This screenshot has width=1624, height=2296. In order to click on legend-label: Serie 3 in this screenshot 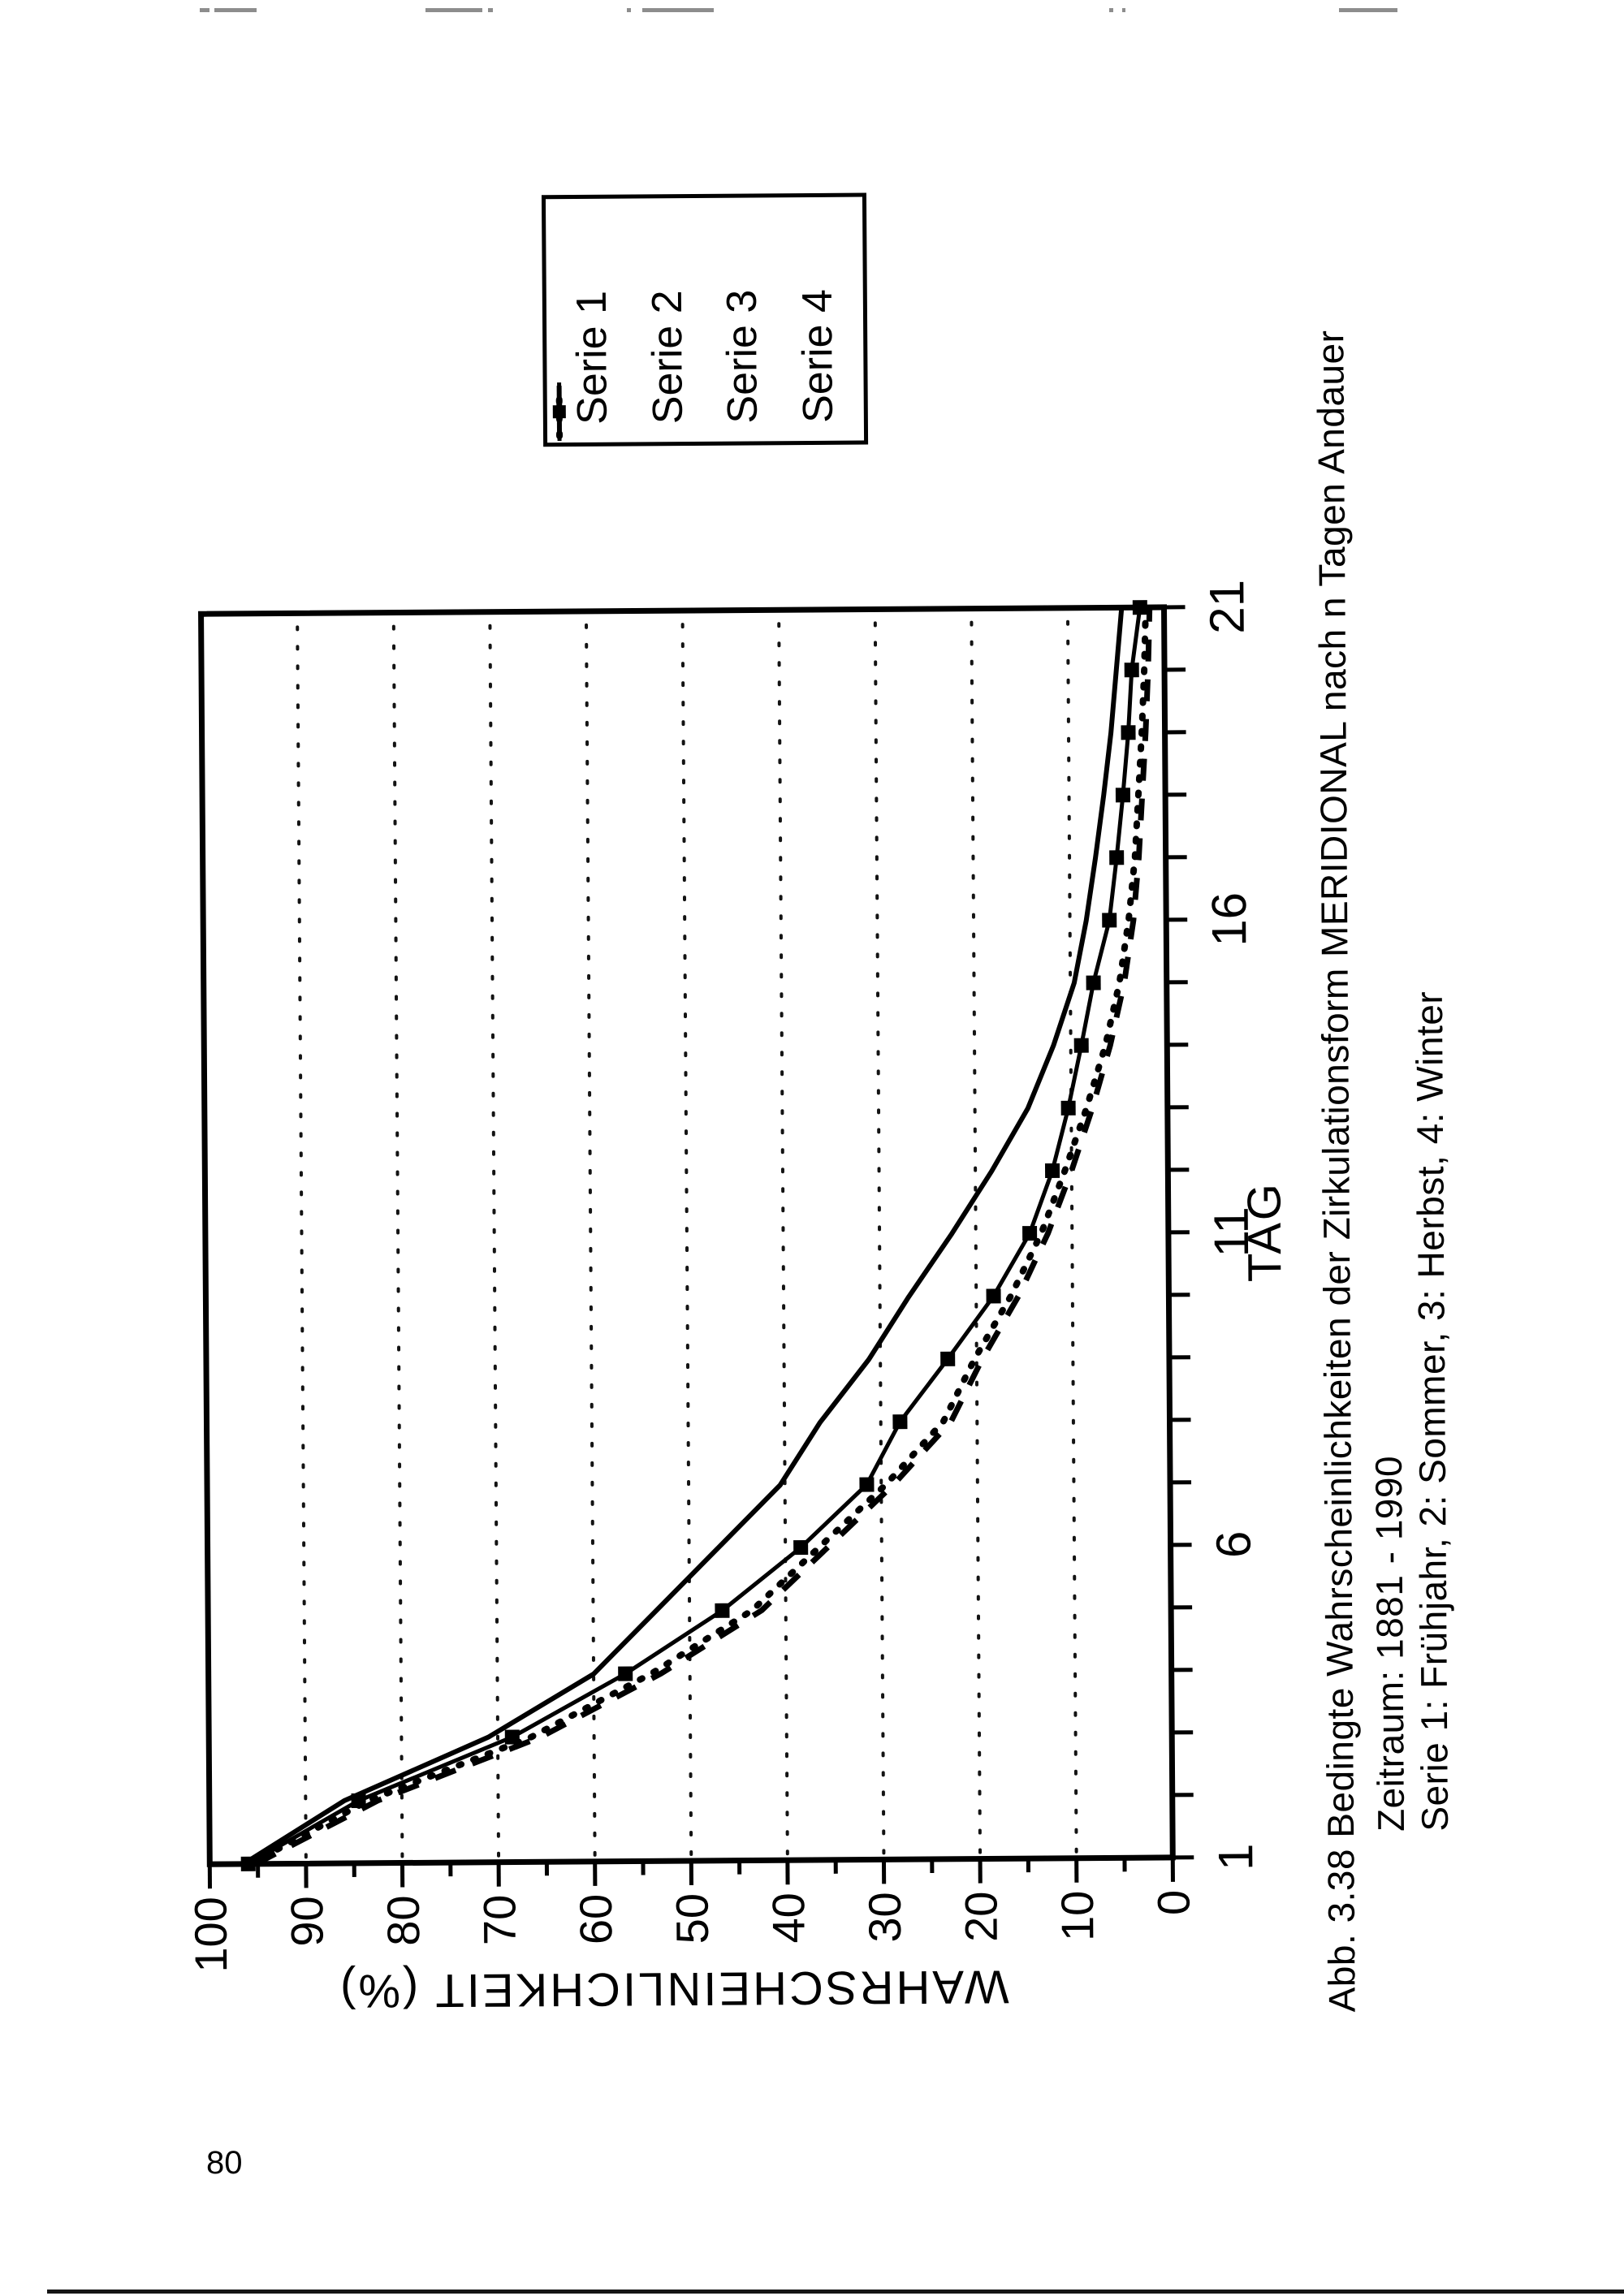, I will do `click(743, 357)`.